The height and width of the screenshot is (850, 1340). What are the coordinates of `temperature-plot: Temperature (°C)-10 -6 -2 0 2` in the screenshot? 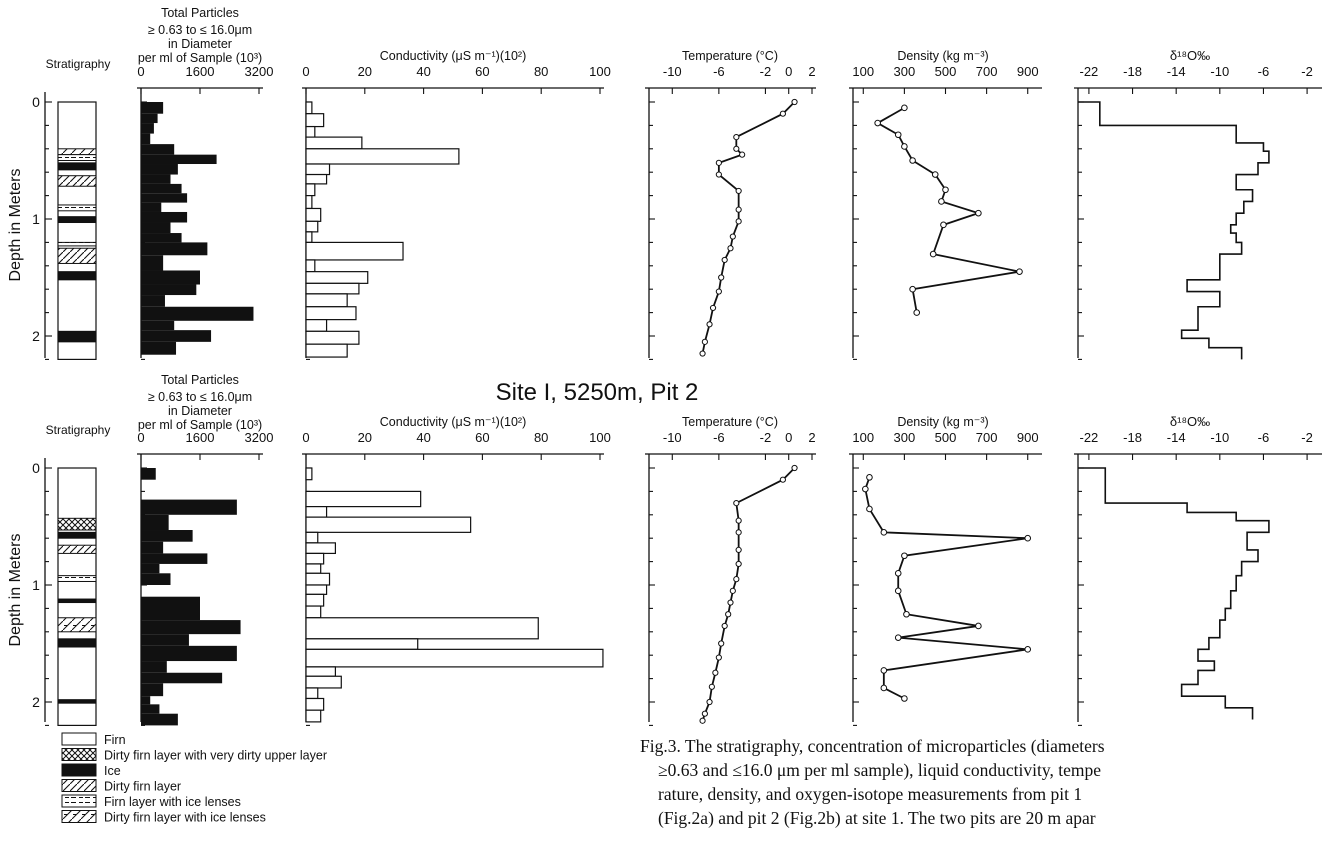 It's located at (730, 570).